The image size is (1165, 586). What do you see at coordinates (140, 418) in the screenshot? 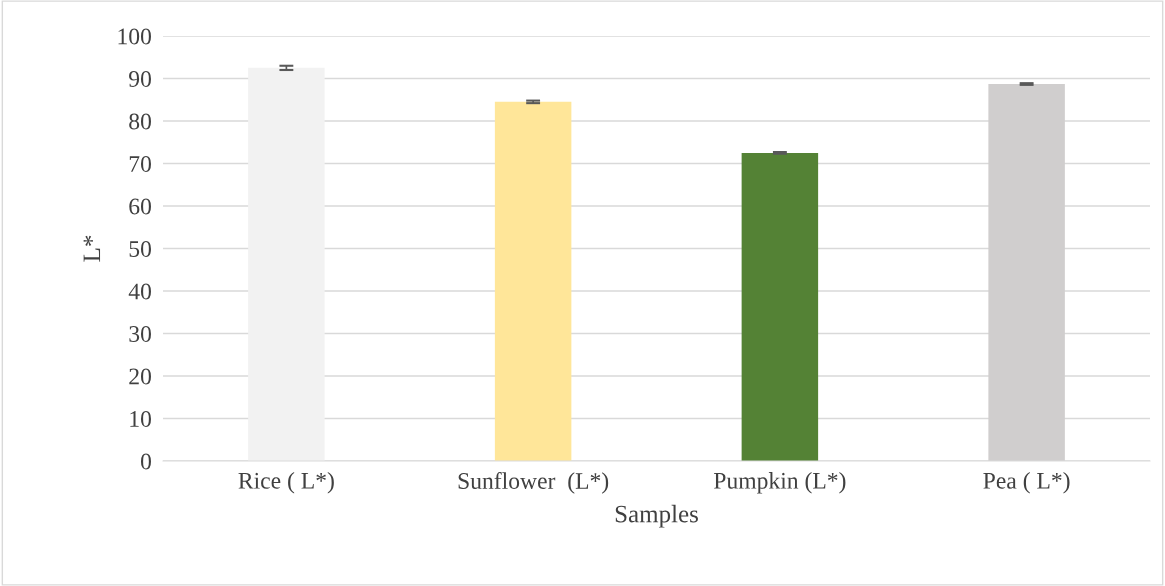
I see `y-tick-label: 10` at bounding box center [140, 418].